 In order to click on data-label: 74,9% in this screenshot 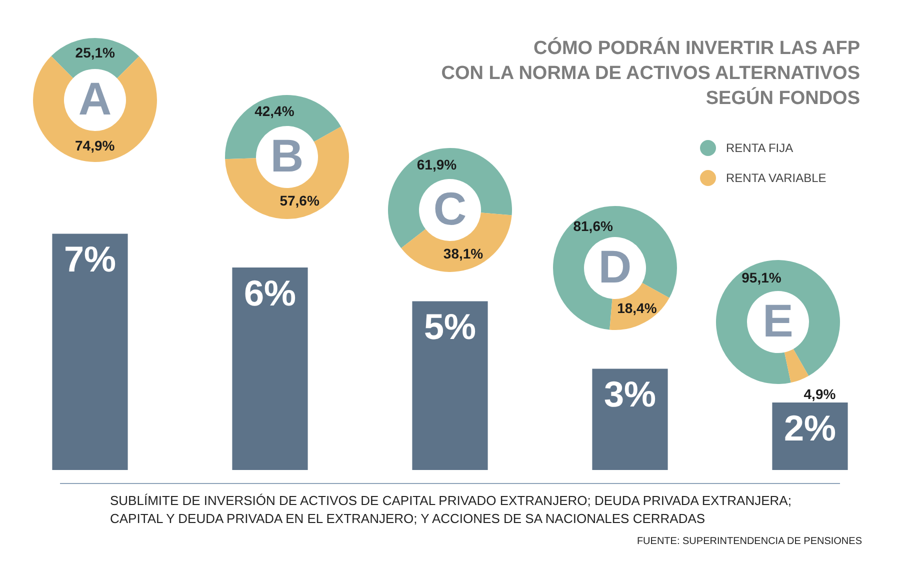, I will do `click(95, 145)`.